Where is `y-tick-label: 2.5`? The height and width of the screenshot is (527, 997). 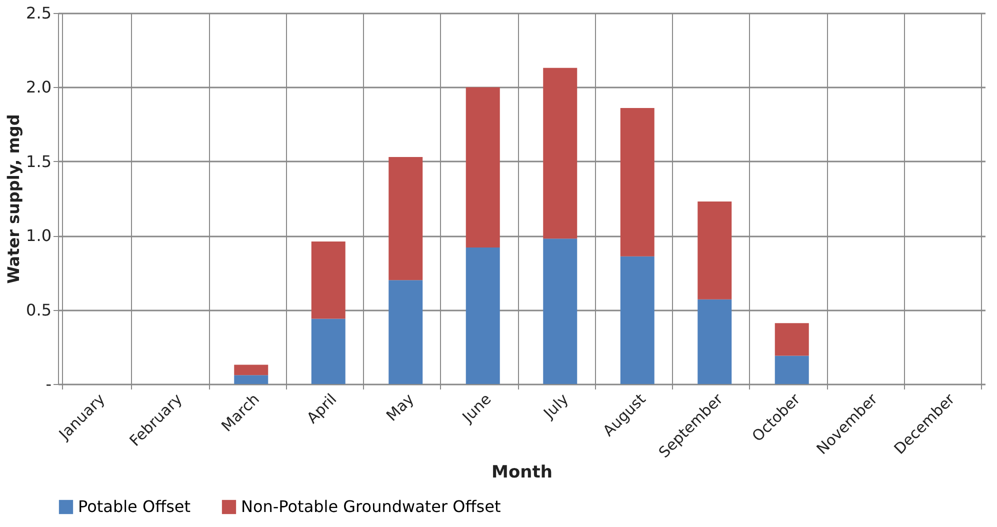
y-tick-label: 2.5 is located at coordinates (39, 13).